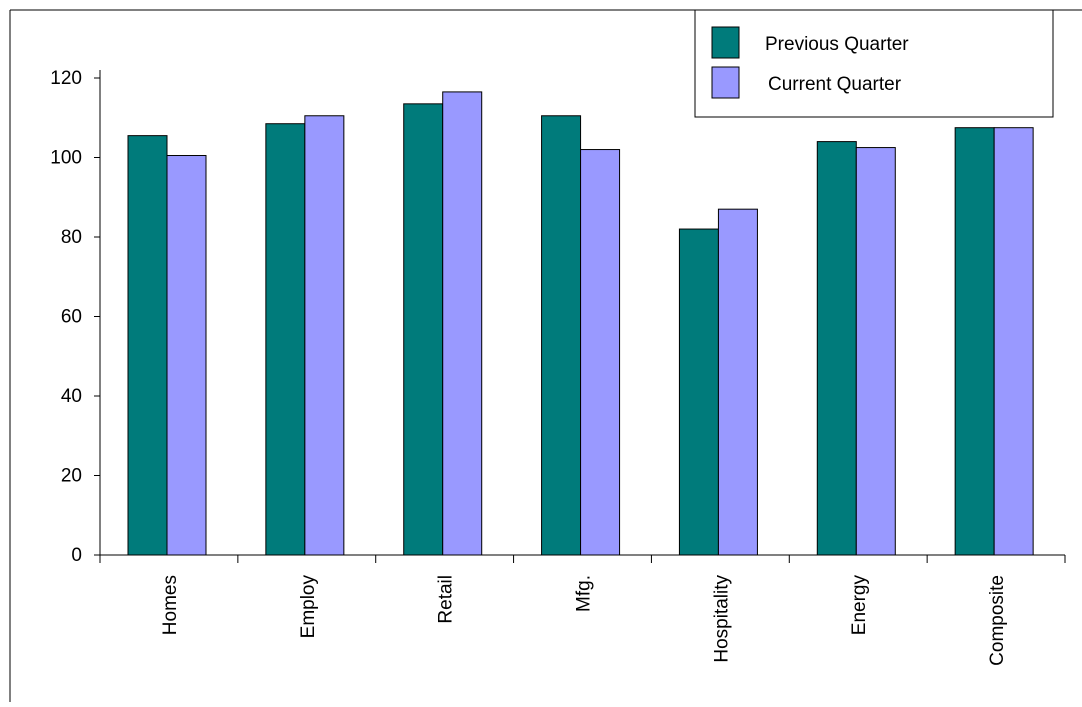 The image size is (1082, 707). Describe the element at coordinates (835, 84) in the screenshot. I see `legend-label-current: Current Quarter` at that location.